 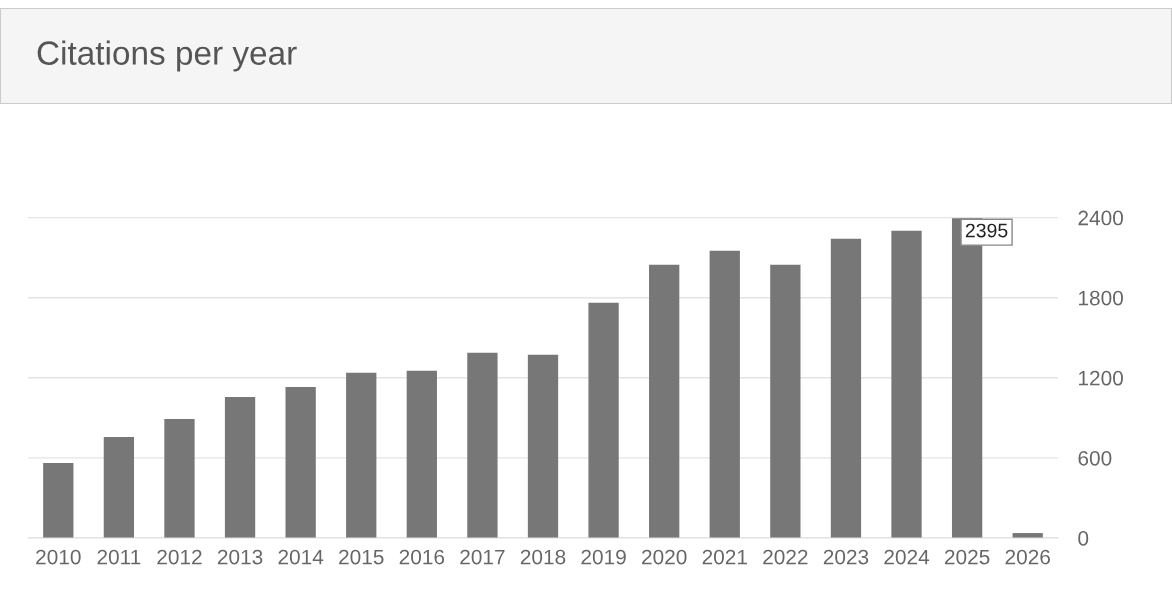 I want to click on y-tick-label: 1200, so click(x=1101, y=378).